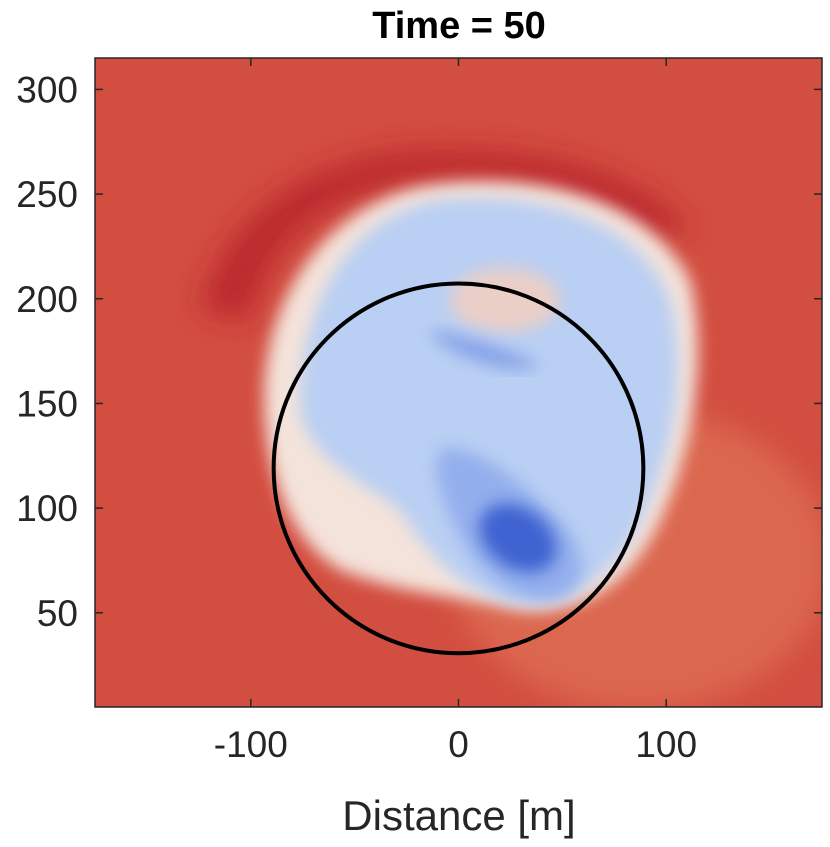 The height and width of the screenshot is (847, 830). I want to click on y-tick-label: 250, so click(47, 194).